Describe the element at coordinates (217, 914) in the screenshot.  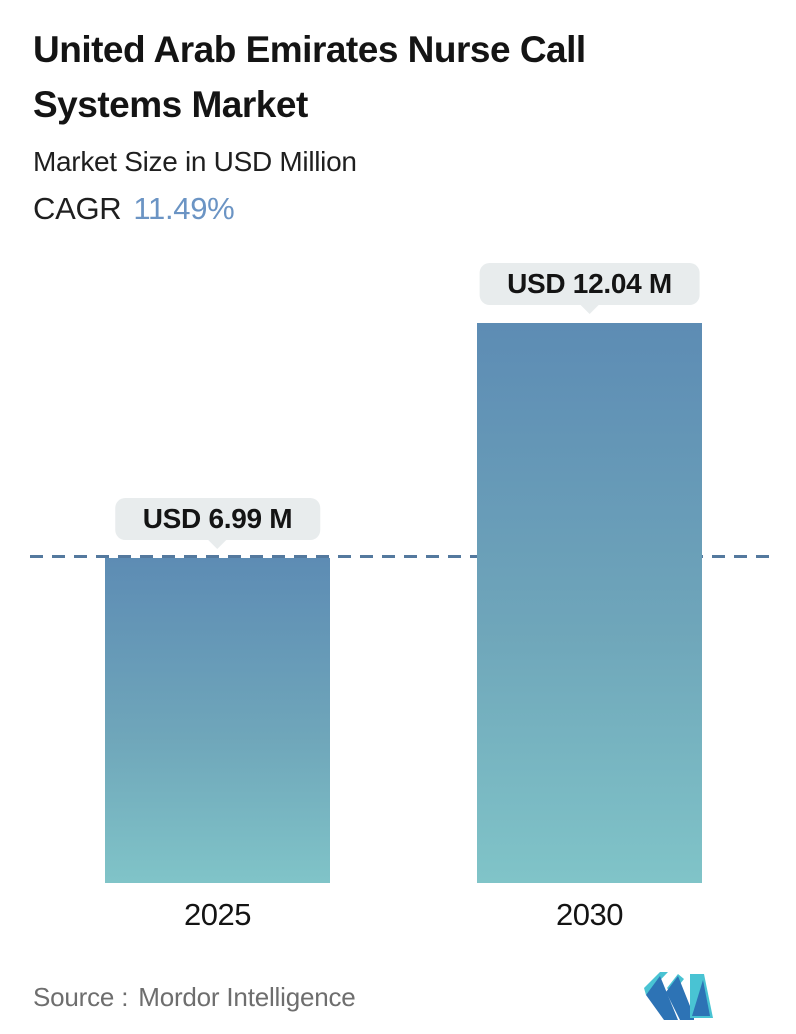
I see `axis-label-2025: 2025` at that location.